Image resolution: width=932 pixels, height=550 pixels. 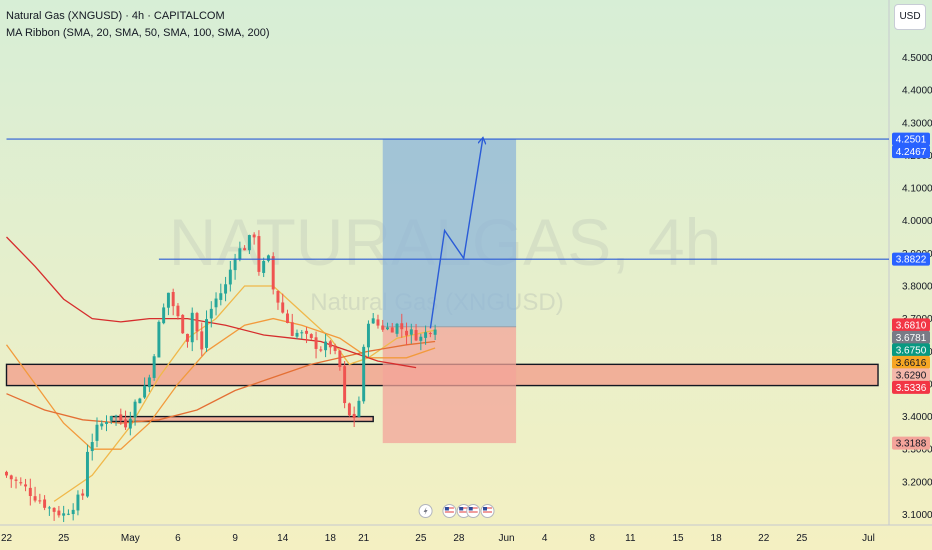 I want to click on y-tick-label: 3.4000, so click(x=917, y=417).